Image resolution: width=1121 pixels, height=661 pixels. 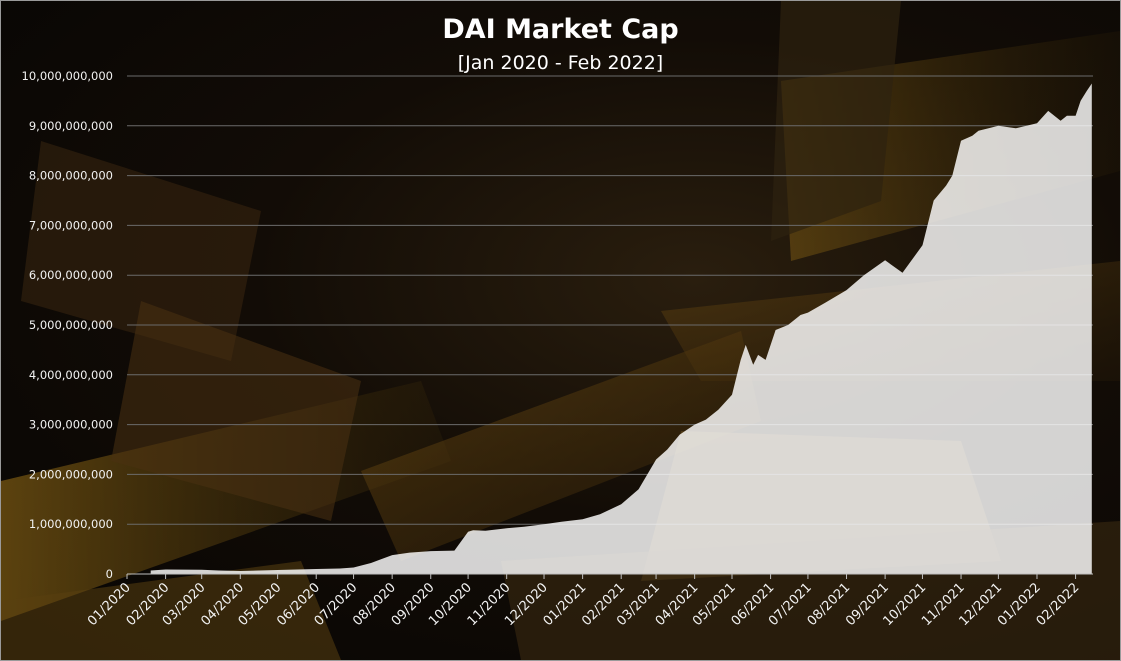 What do you see at coordinates (71, 325) in the screenshot?
I see `y-tick-label: 5,000,000,000` at bounding box center [71, 325].